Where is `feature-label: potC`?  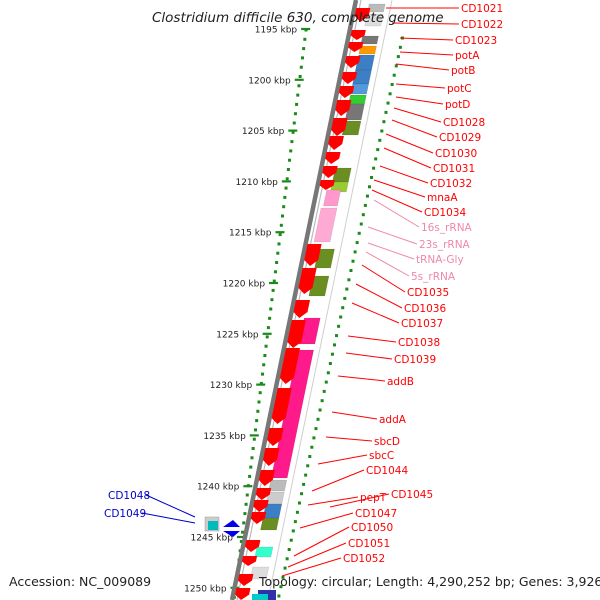
feature-label: potC is located at coordinates (459, 89).